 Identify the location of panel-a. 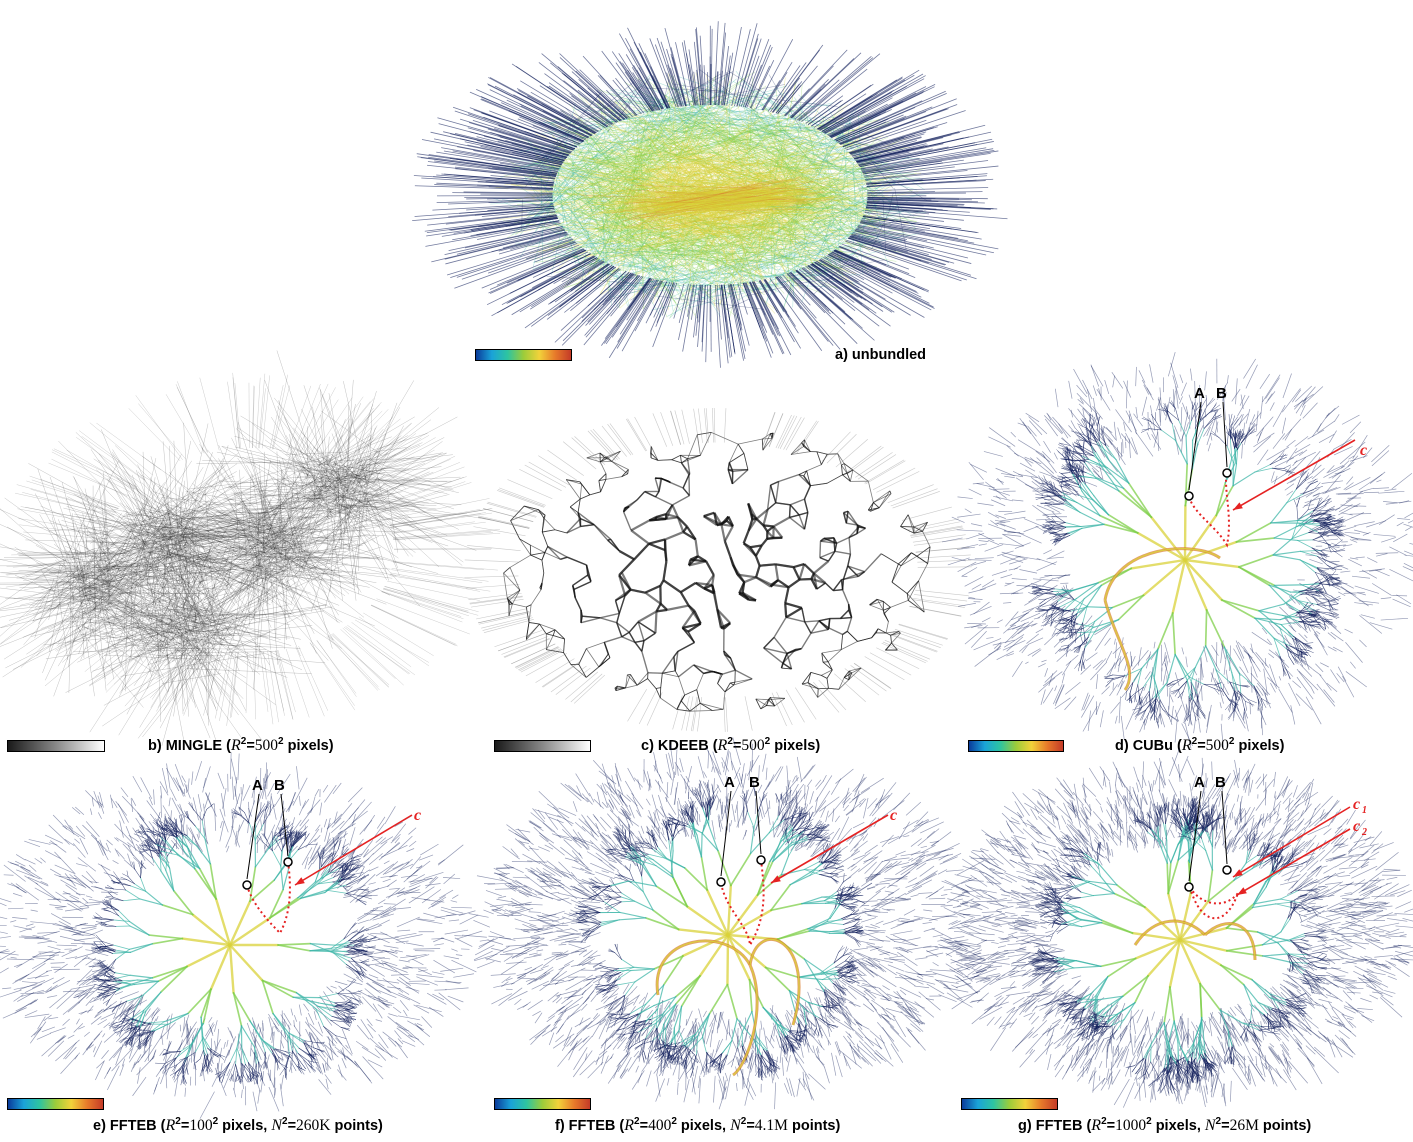
(710, 185).